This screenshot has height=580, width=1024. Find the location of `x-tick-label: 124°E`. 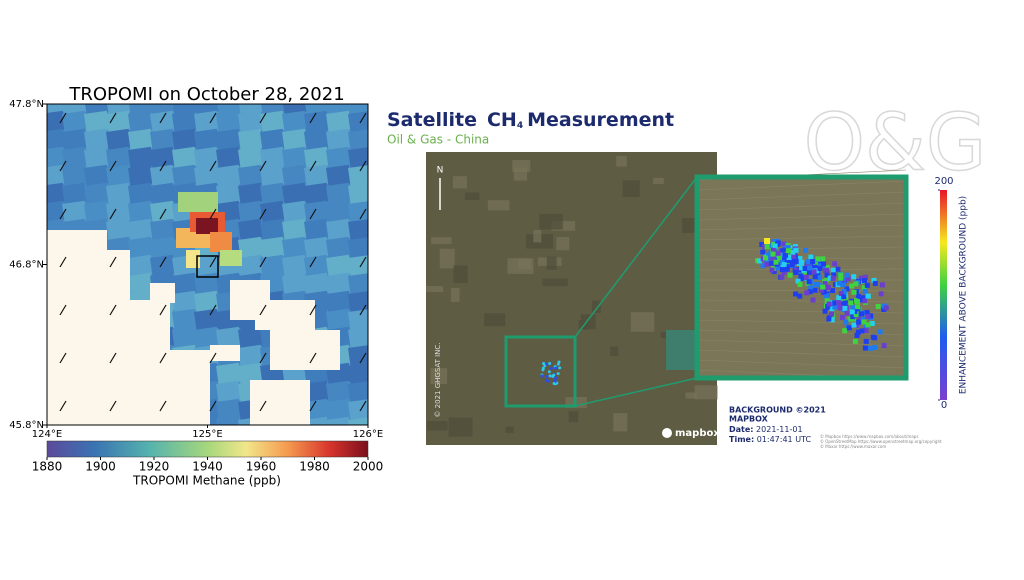

x-tick-label: 124°E is located at coordinates (47, 434).